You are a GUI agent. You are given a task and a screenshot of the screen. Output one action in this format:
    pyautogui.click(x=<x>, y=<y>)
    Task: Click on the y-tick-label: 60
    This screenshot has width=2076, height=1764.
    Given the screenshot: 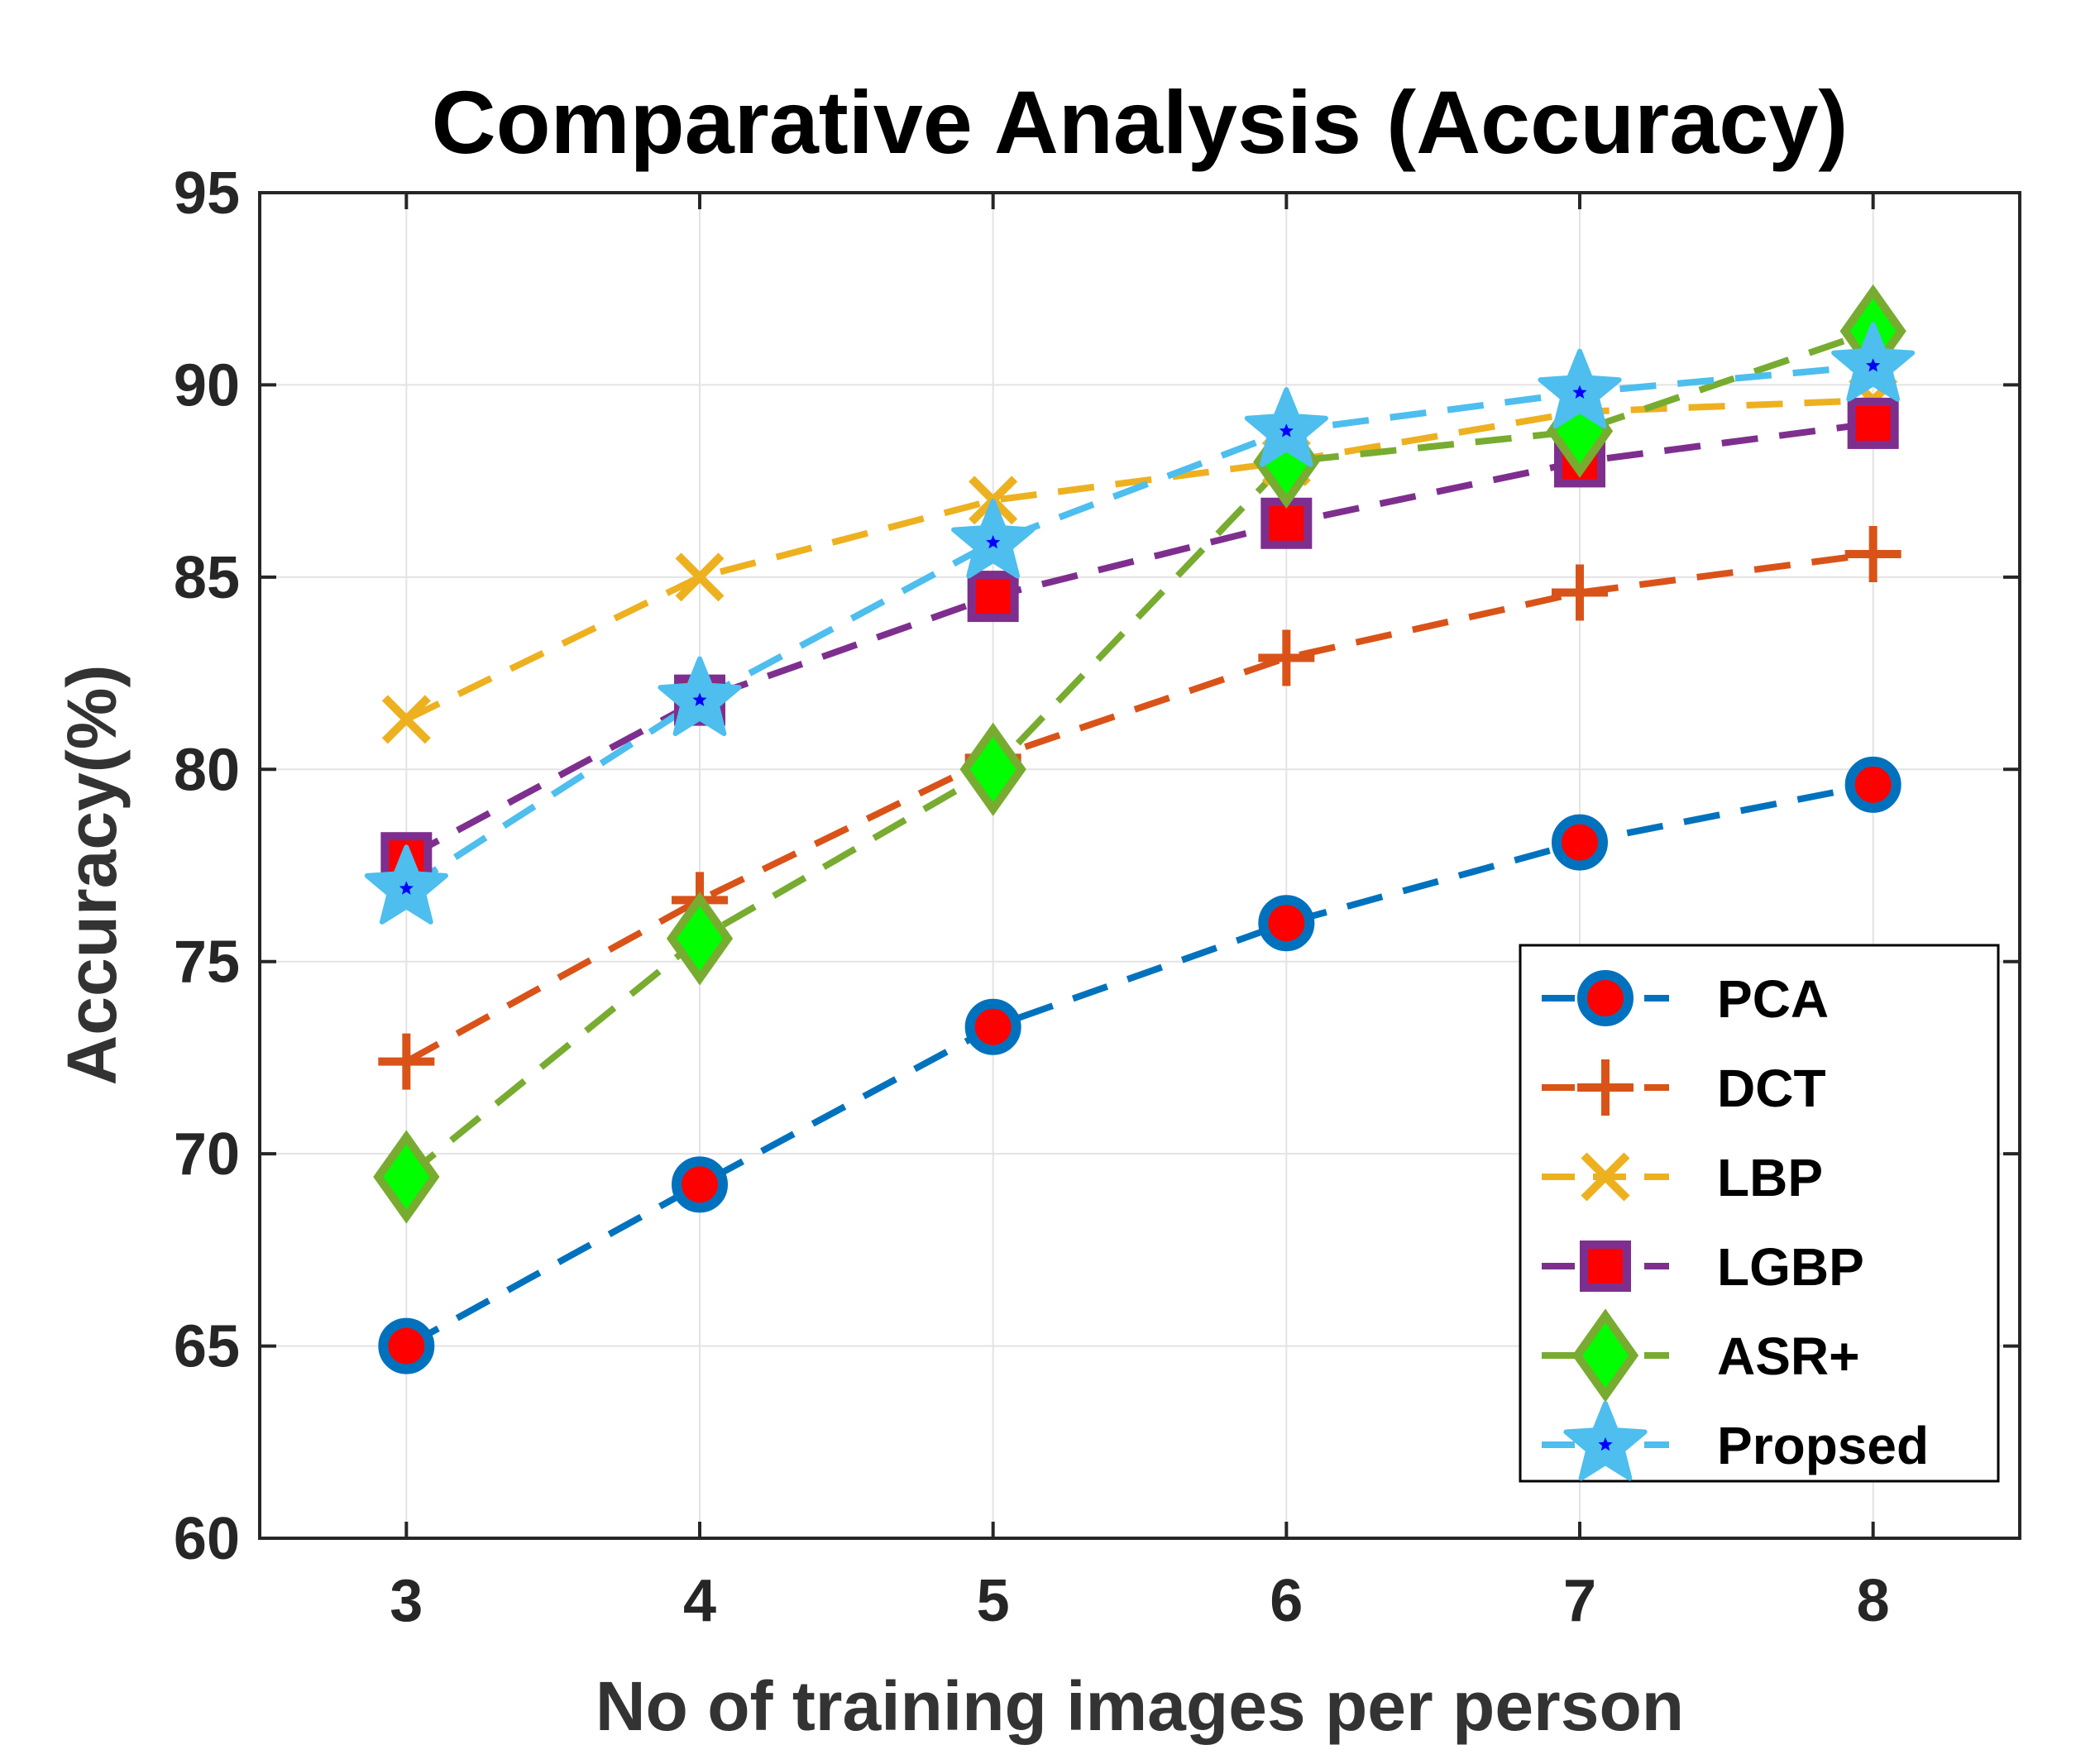 What is the action you would take?
    pyautogui.click(x=207, y=1539)
    